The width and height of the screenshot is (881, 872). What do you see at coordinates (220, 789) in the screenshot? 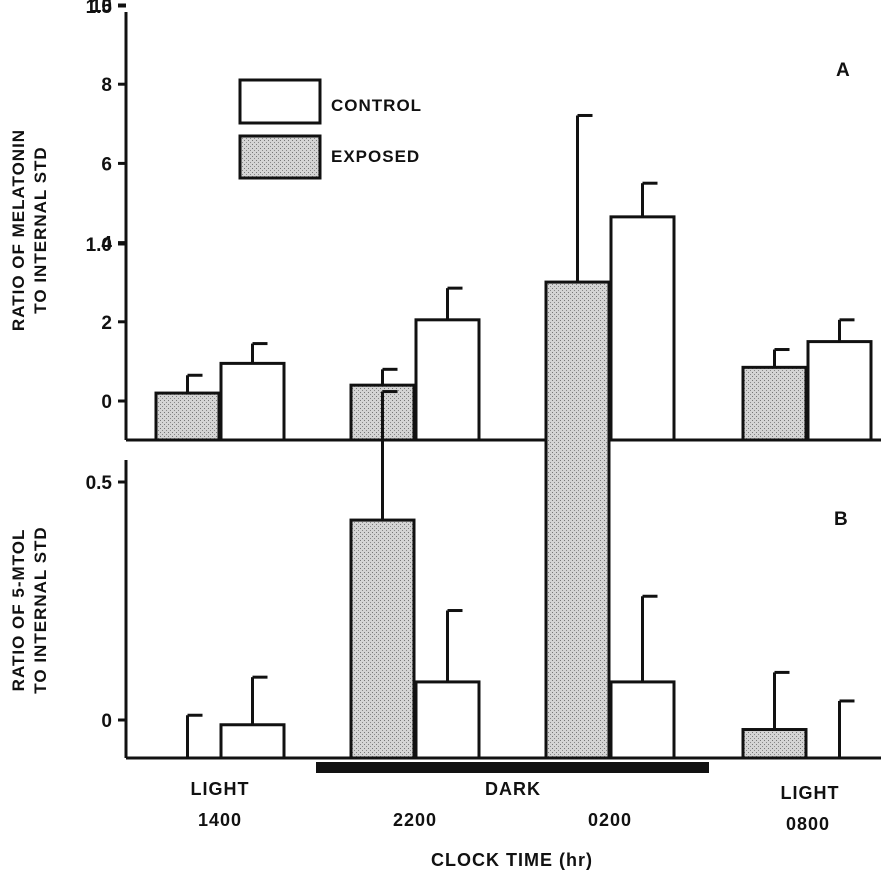
I see `phase-label-light-1: LIGHT` at bounding box center [220, 789].